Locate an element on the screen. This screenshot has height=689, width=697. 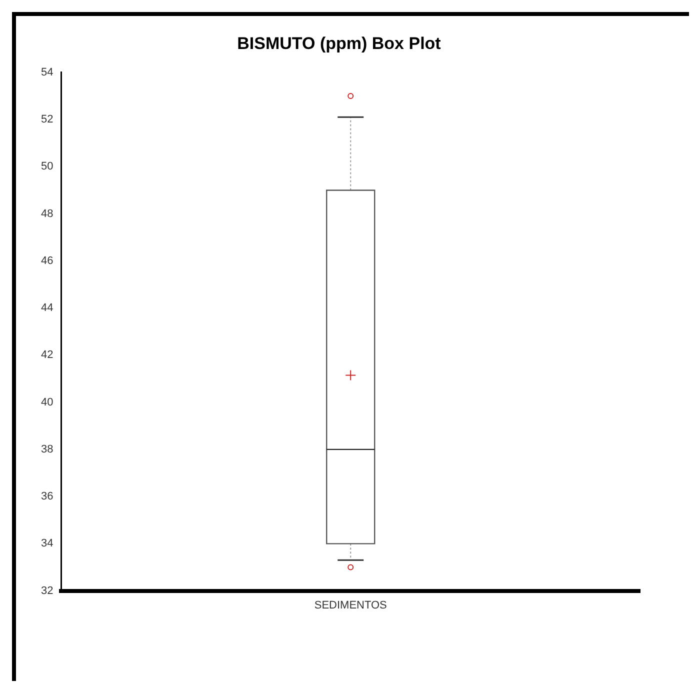
y-tick-label: 32 is located at coordinates (47, 590).